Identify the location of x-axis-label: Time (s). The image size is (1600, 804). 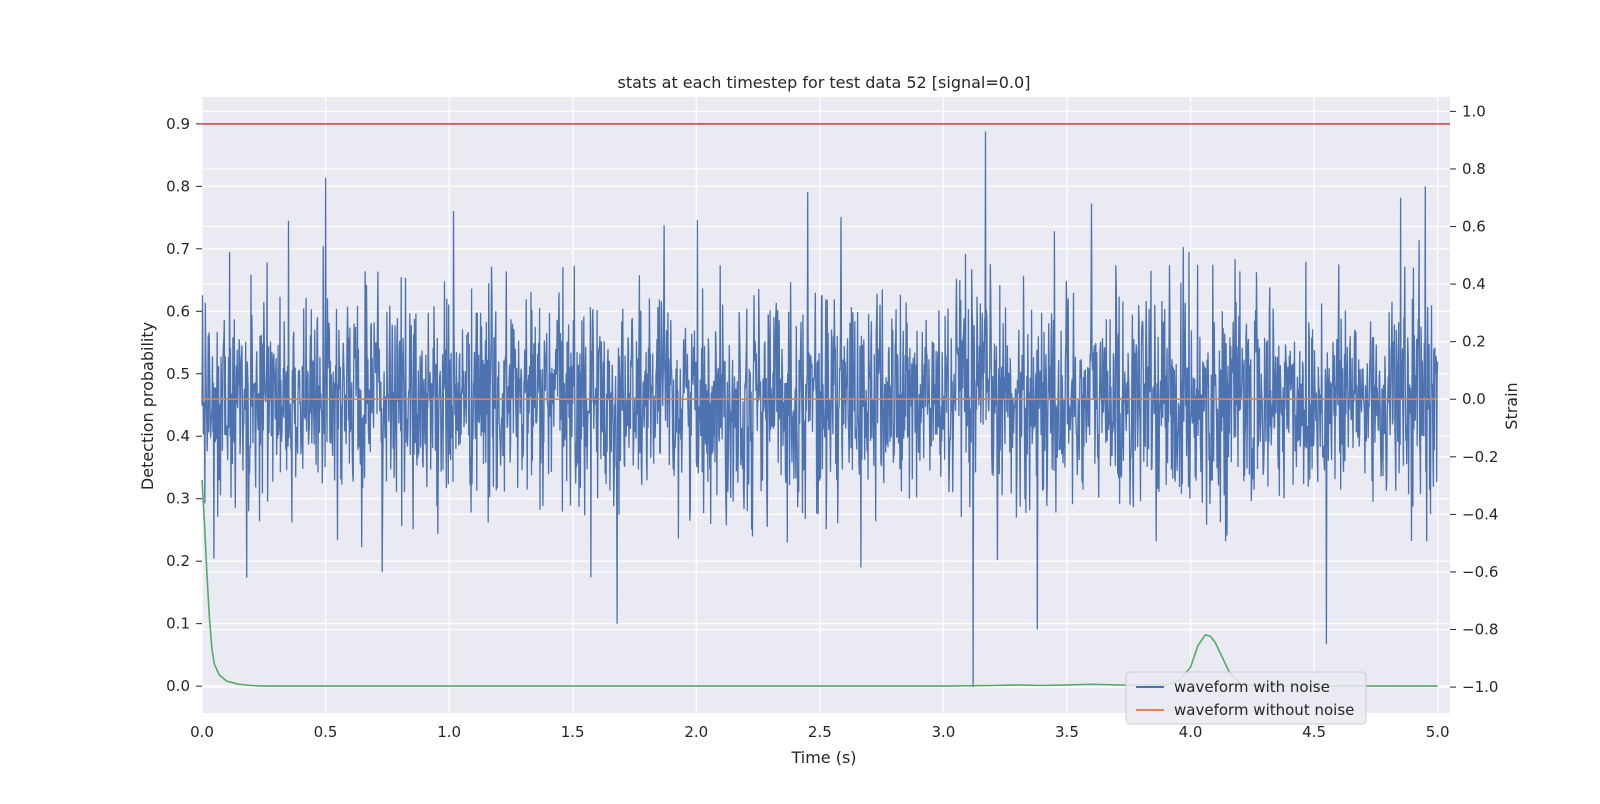
(823, 757).